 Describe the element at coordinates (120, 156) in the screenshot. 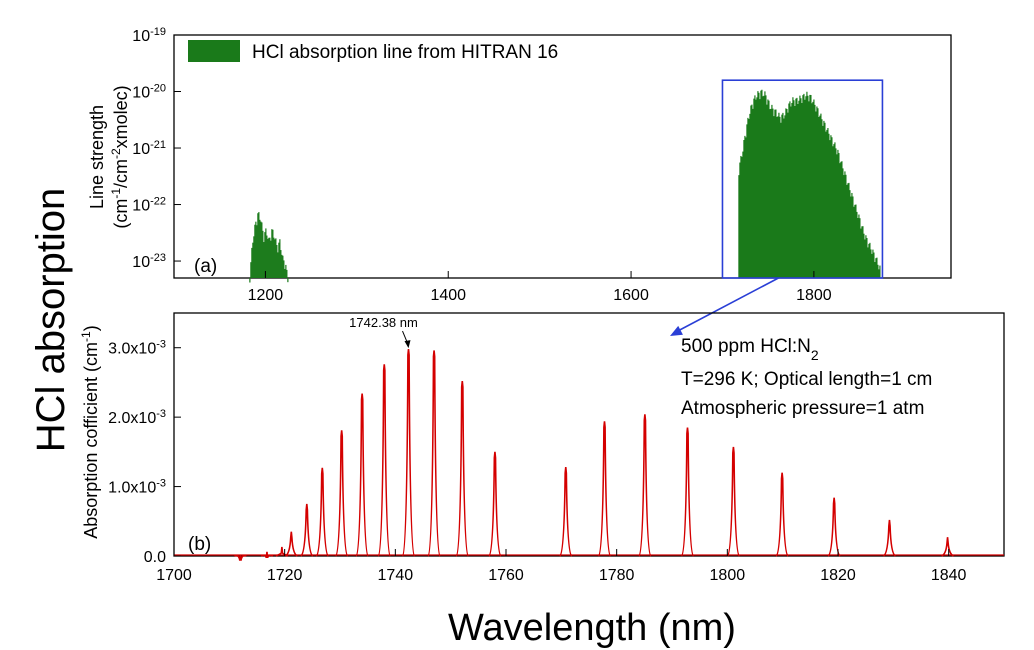

I see `panel-a-y-label-line2: (cm-1/cm-2xmolec)` at that location.